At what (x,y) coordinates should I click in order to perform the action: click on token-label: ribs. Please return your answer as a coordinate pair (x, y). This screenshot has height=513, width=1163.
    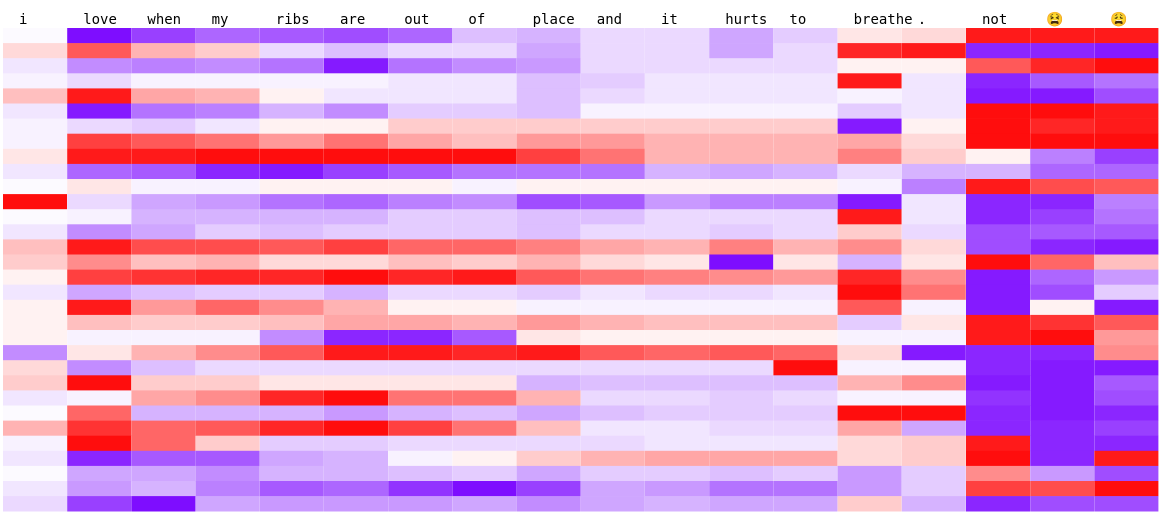
    Looking at the image, I should click on (293, 20).